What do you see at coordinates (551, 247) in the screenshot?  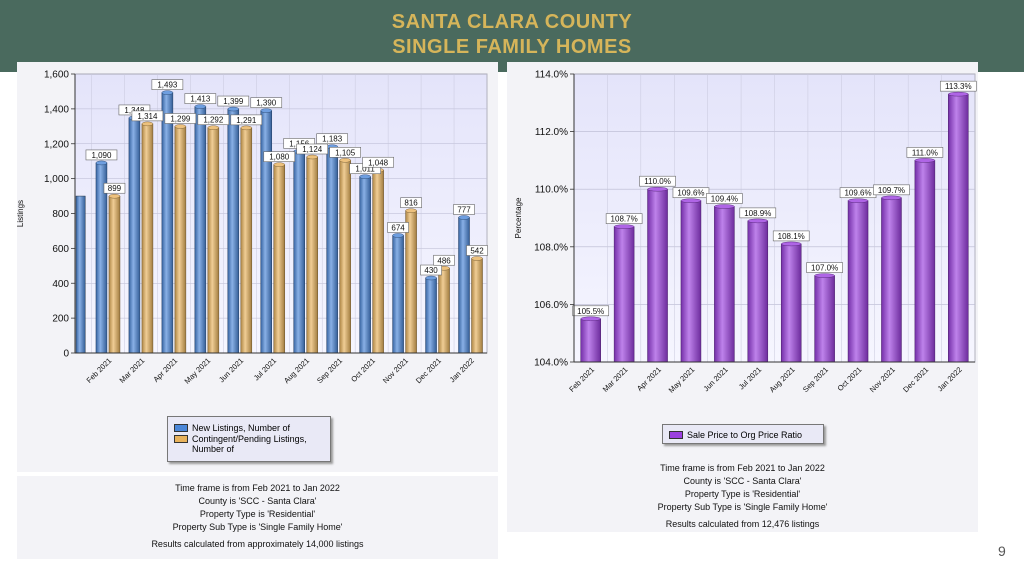 I see `y-tick-label: 108.0%` at bounding box center [551, 247].